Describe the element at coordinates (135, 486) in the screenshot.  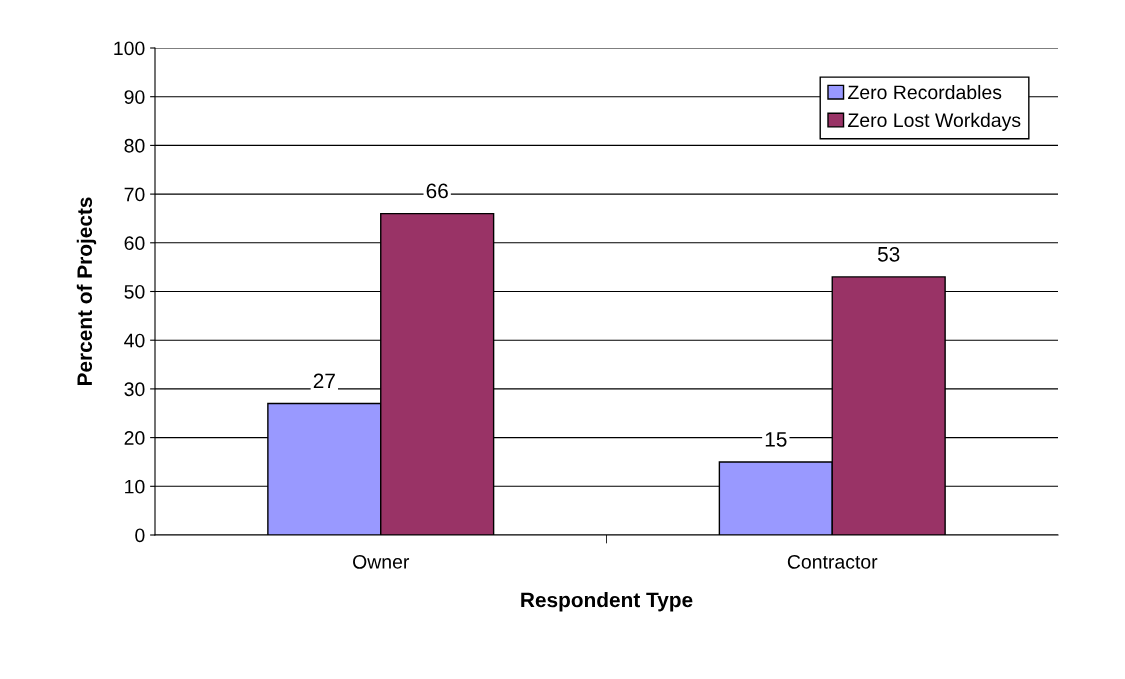
I see `y-tick-label: 10` at that location.